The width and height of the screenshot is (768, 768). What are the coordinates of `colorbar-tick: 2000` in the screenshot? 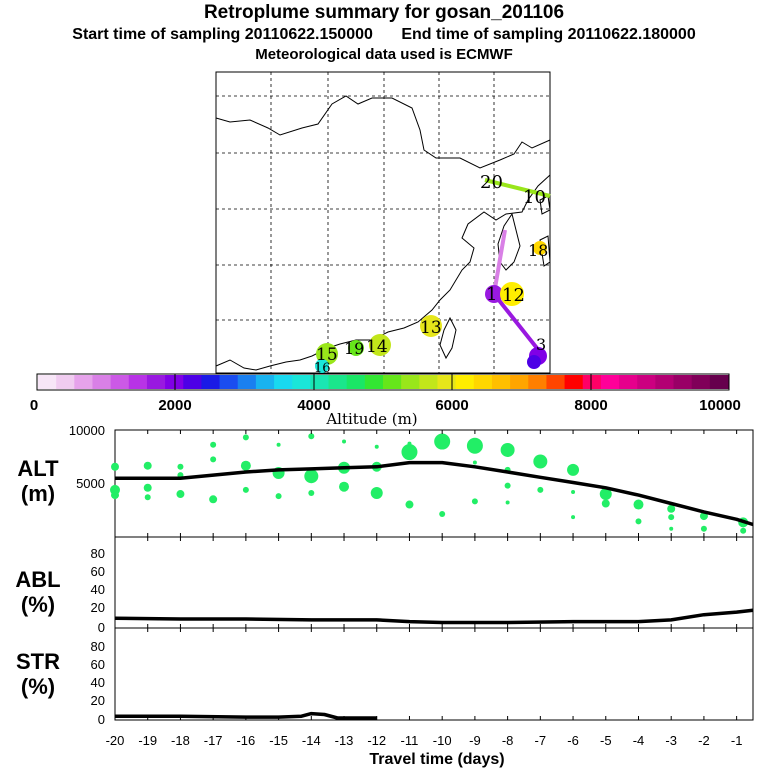 It's located at (174, 405).